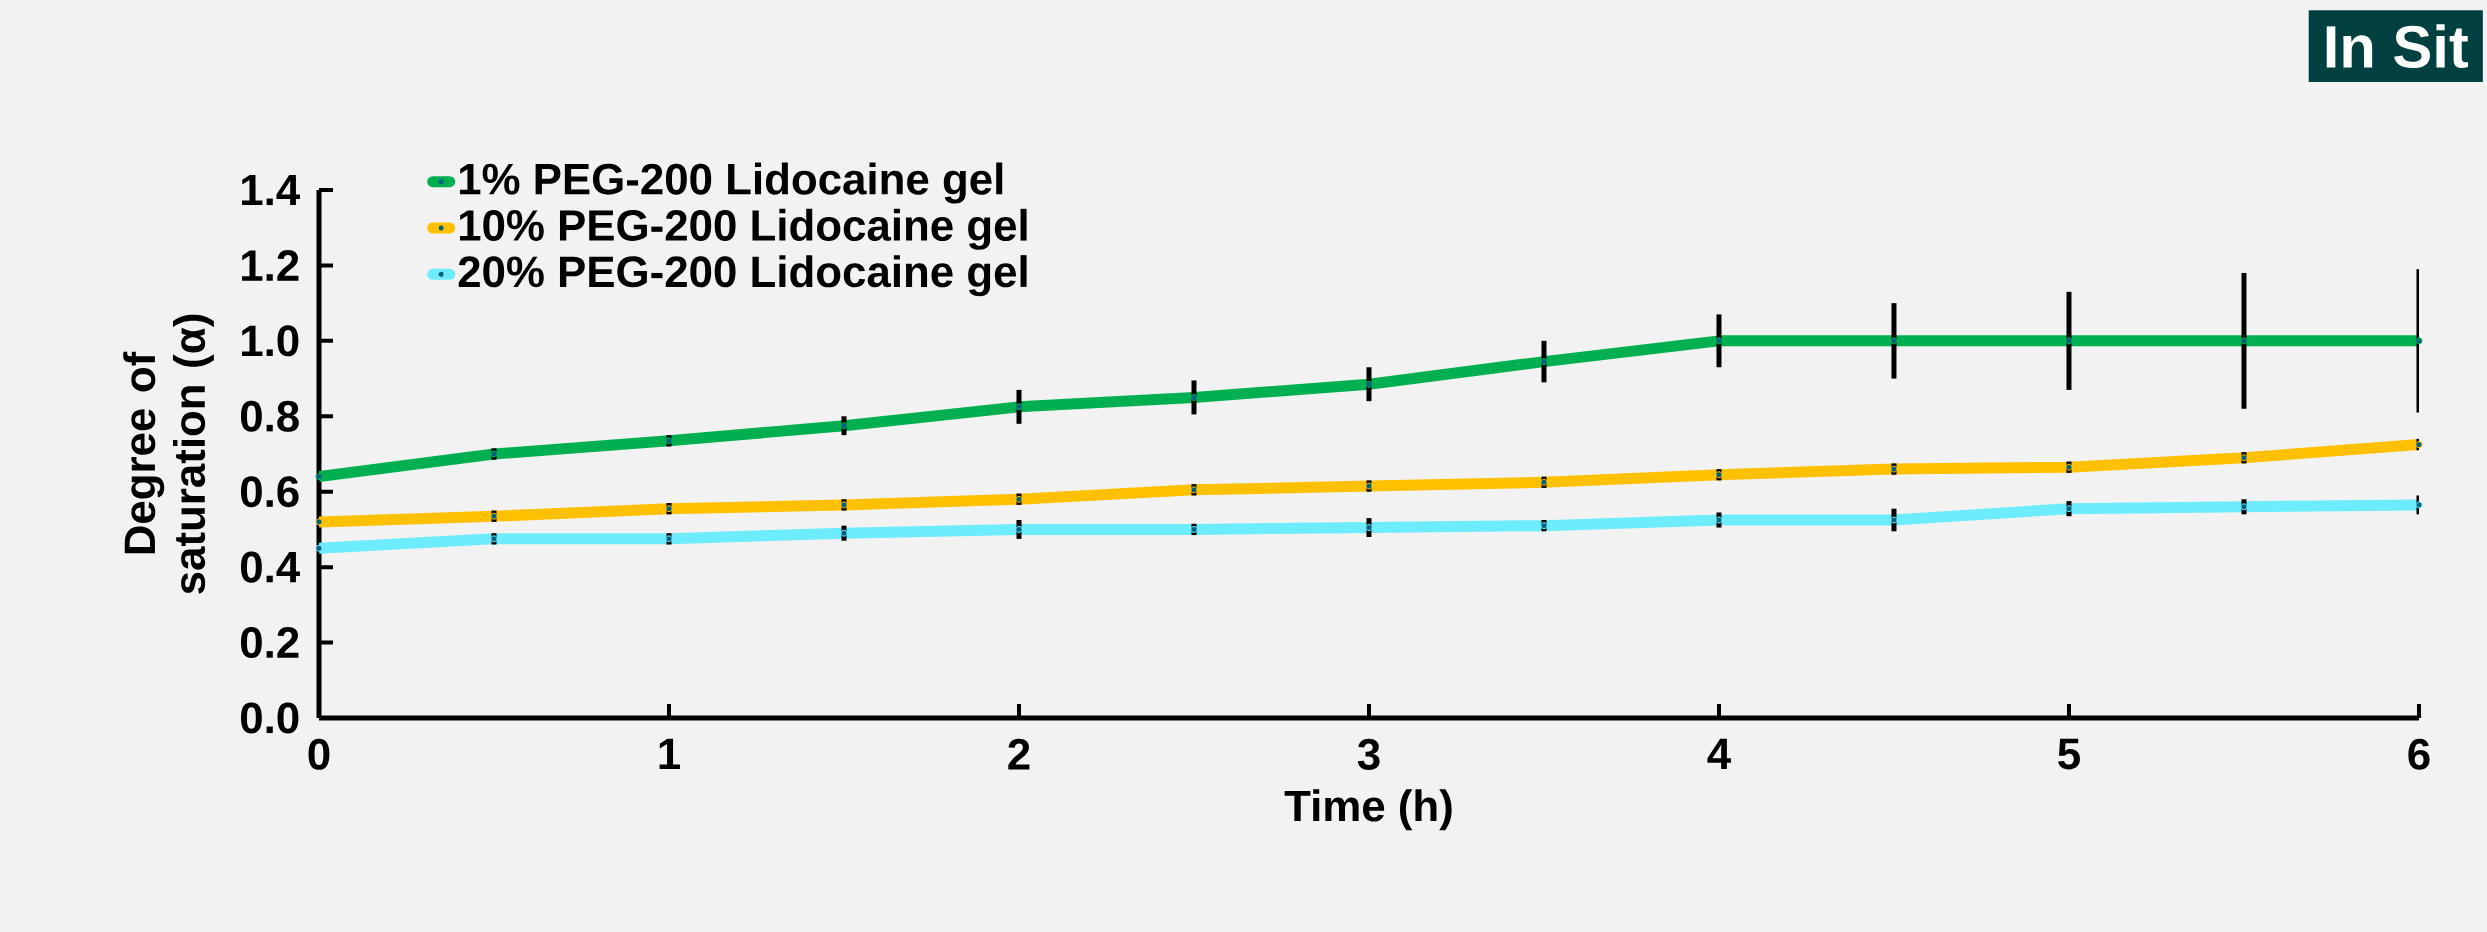 The height and width of the screenshot is (932, 2487). What do you see at coordinates (731, 183) in the screenshot?
I see `legend-label: 1% PEG-200 Lidocaine gel` at bounding box center [731, 183].